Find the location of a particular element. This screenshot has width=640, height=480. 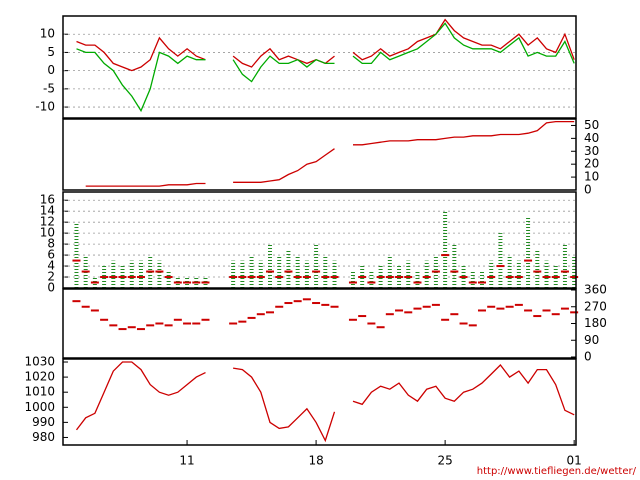

y-tick-label: 980 is located at coordinates (43, 437).